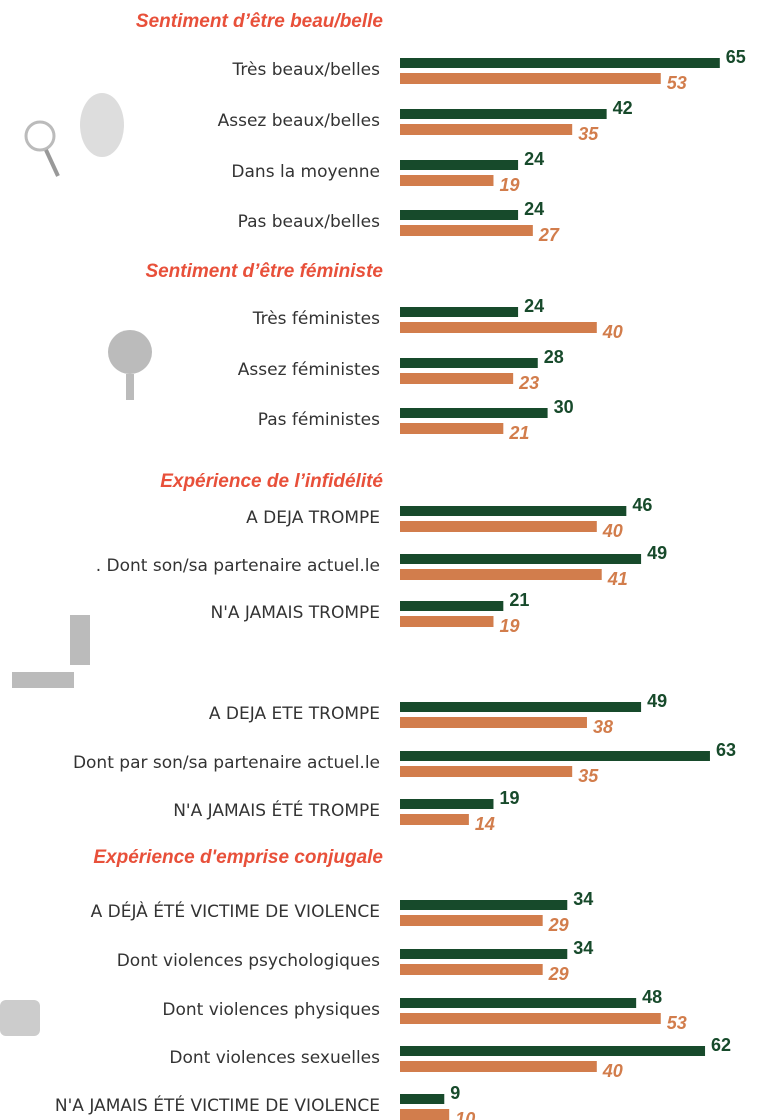  What do you see at coordinates (274, 1058) in the screenshot?
I see `category-label: Dont violences sexuelles` at bounding box center [274, 1058].